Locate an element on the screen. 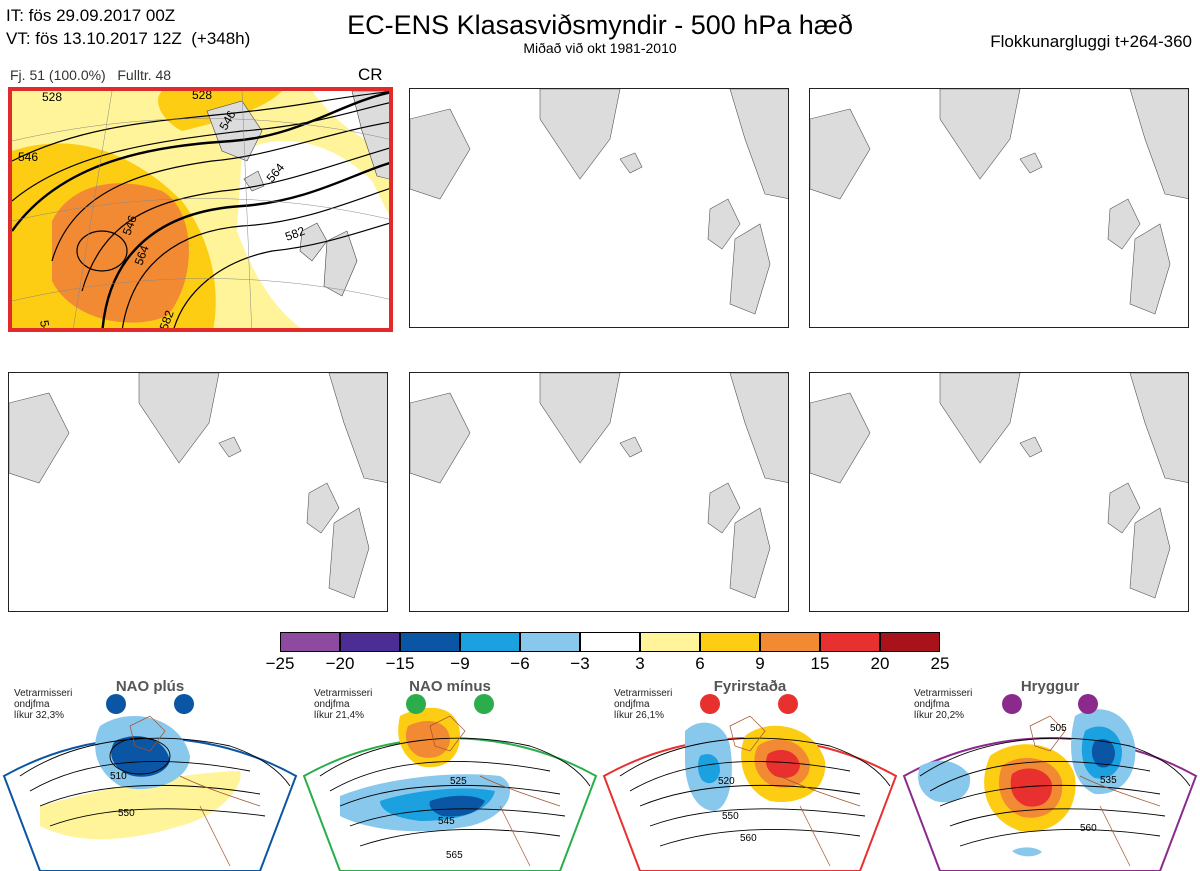  contour-label: 545 is located at coordinates (446, 821).